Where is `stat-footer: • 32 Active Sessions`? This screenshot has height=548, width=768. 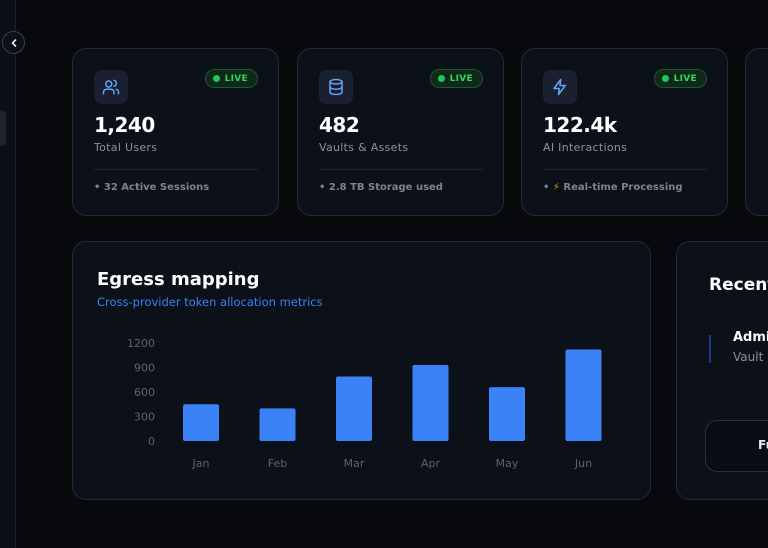 stat-footer: • 32 Active Sessions is located at coordinates (152, 187).